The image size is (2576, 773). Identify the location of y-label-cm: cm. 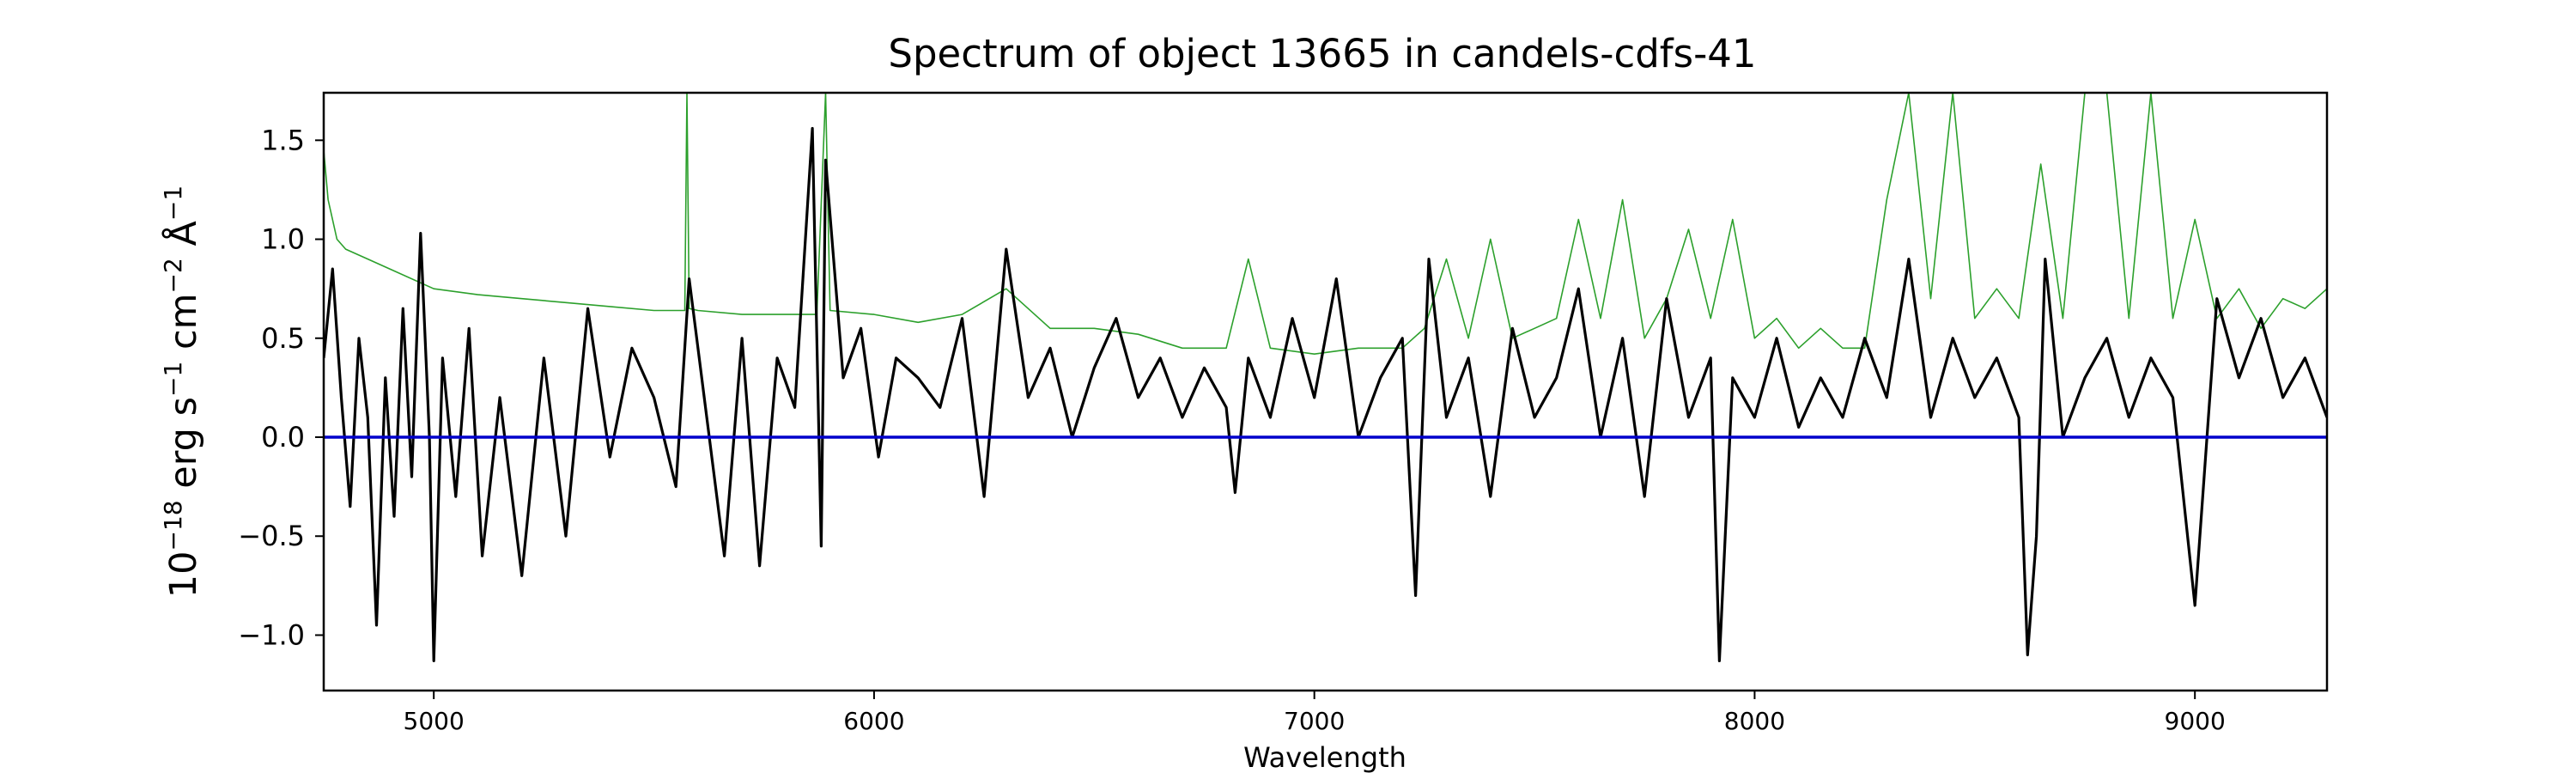
(183, 327).